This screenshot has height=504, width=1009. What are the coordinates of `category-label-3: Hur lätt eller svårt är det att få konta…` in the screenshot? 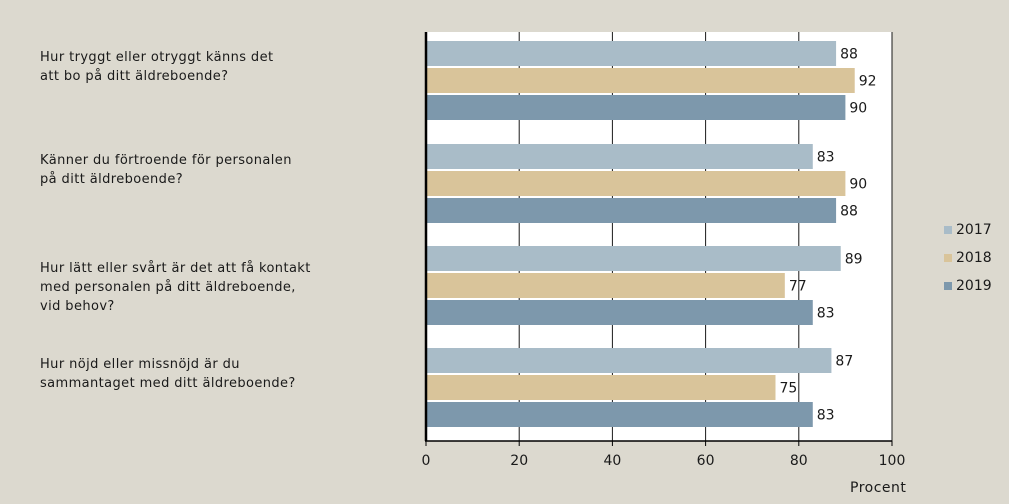 It's located at (220, 287).